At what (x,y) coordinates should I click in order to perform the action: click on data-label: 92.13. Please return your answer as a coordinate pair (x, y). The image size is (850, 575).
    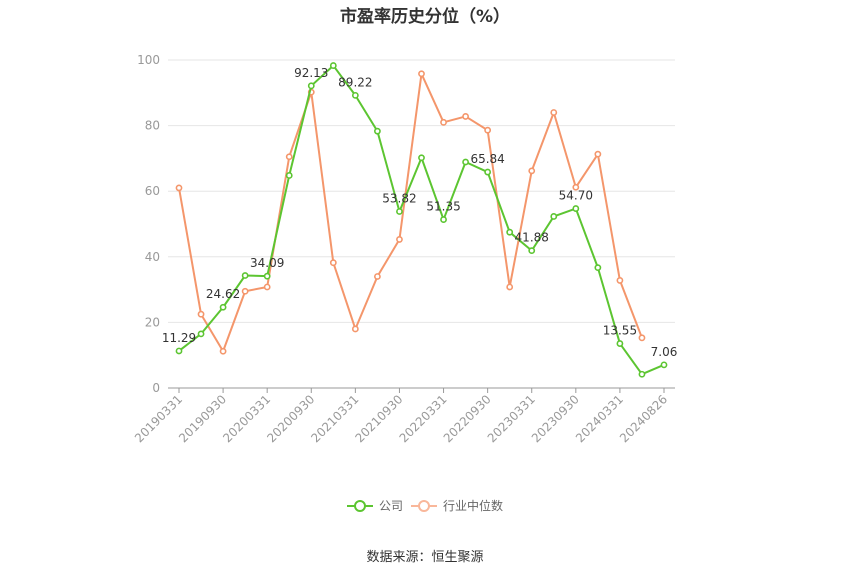
    Looking at the image, I should click on (311, 73).